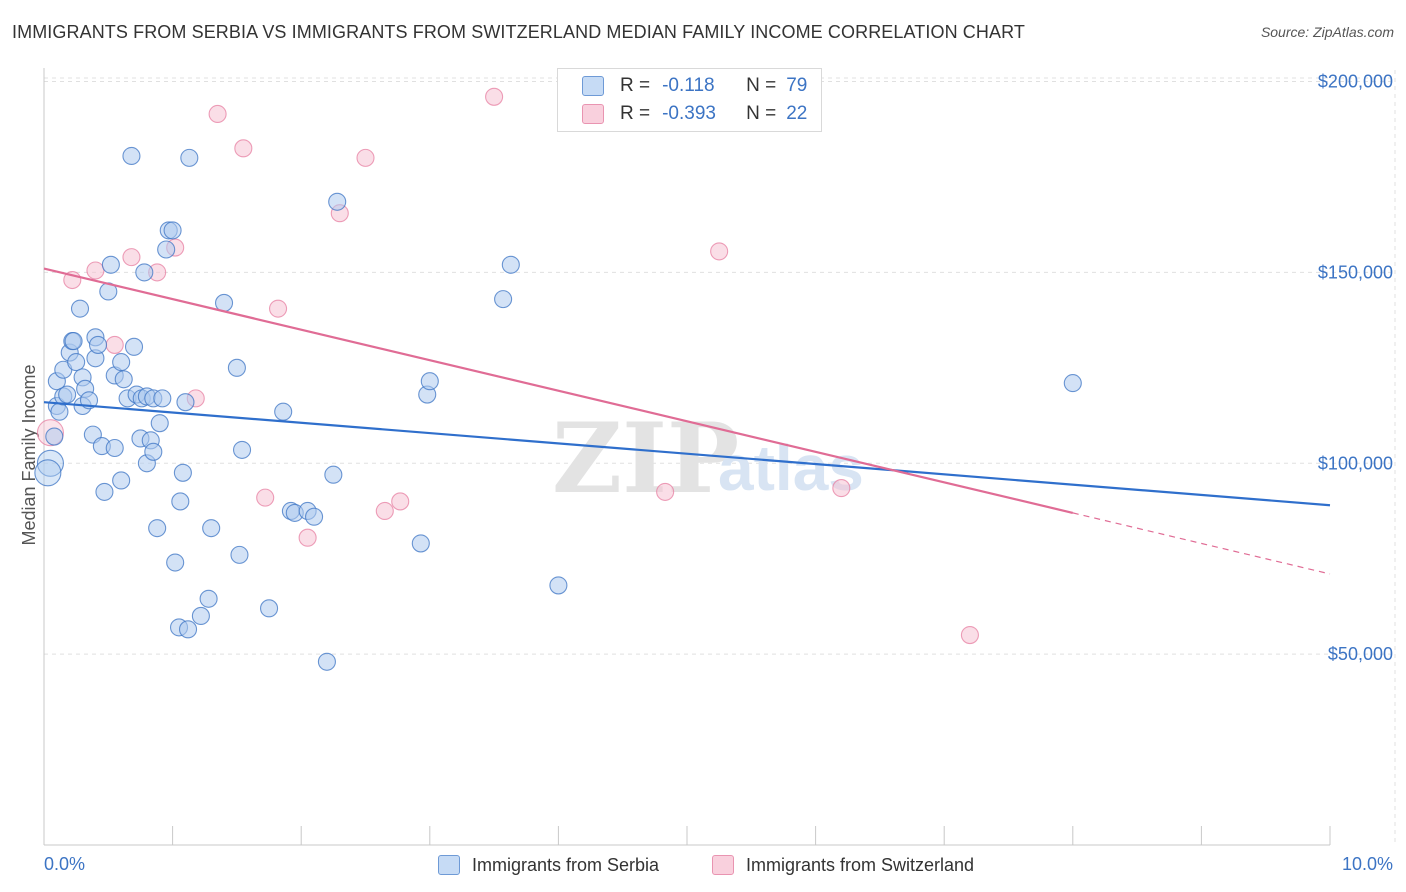  What do you see at coordinates (1355, 272) in the screenshot?
I see `y-tick-label: $150,000` at bounding box center [1355, 272].